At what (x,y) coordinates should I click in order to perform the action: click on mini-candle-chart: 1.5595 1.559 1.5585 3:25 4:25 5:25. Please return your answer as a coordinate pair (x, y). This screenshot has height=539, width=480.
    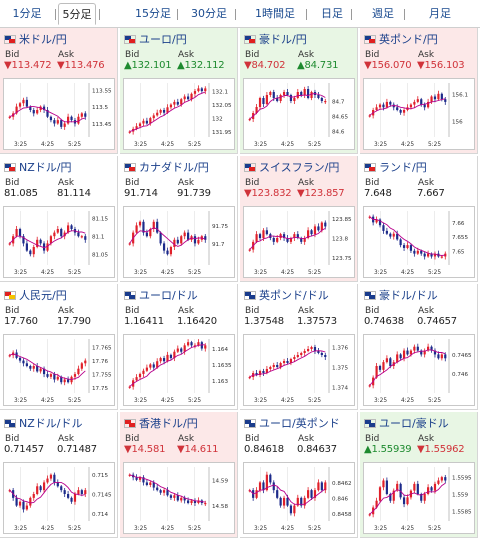
    Looking at the image, I should click on (419, 498).